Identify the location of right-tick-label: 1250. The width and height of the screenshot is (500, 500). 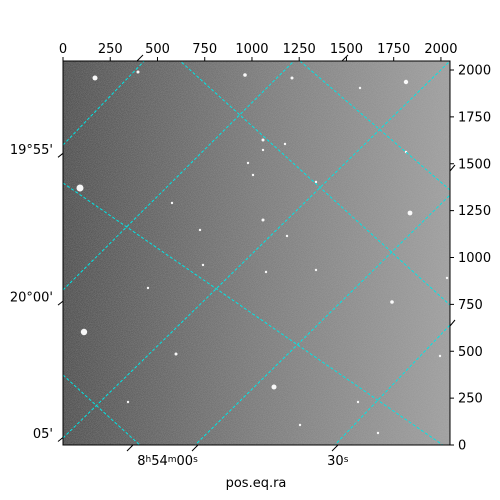
(474, 211).